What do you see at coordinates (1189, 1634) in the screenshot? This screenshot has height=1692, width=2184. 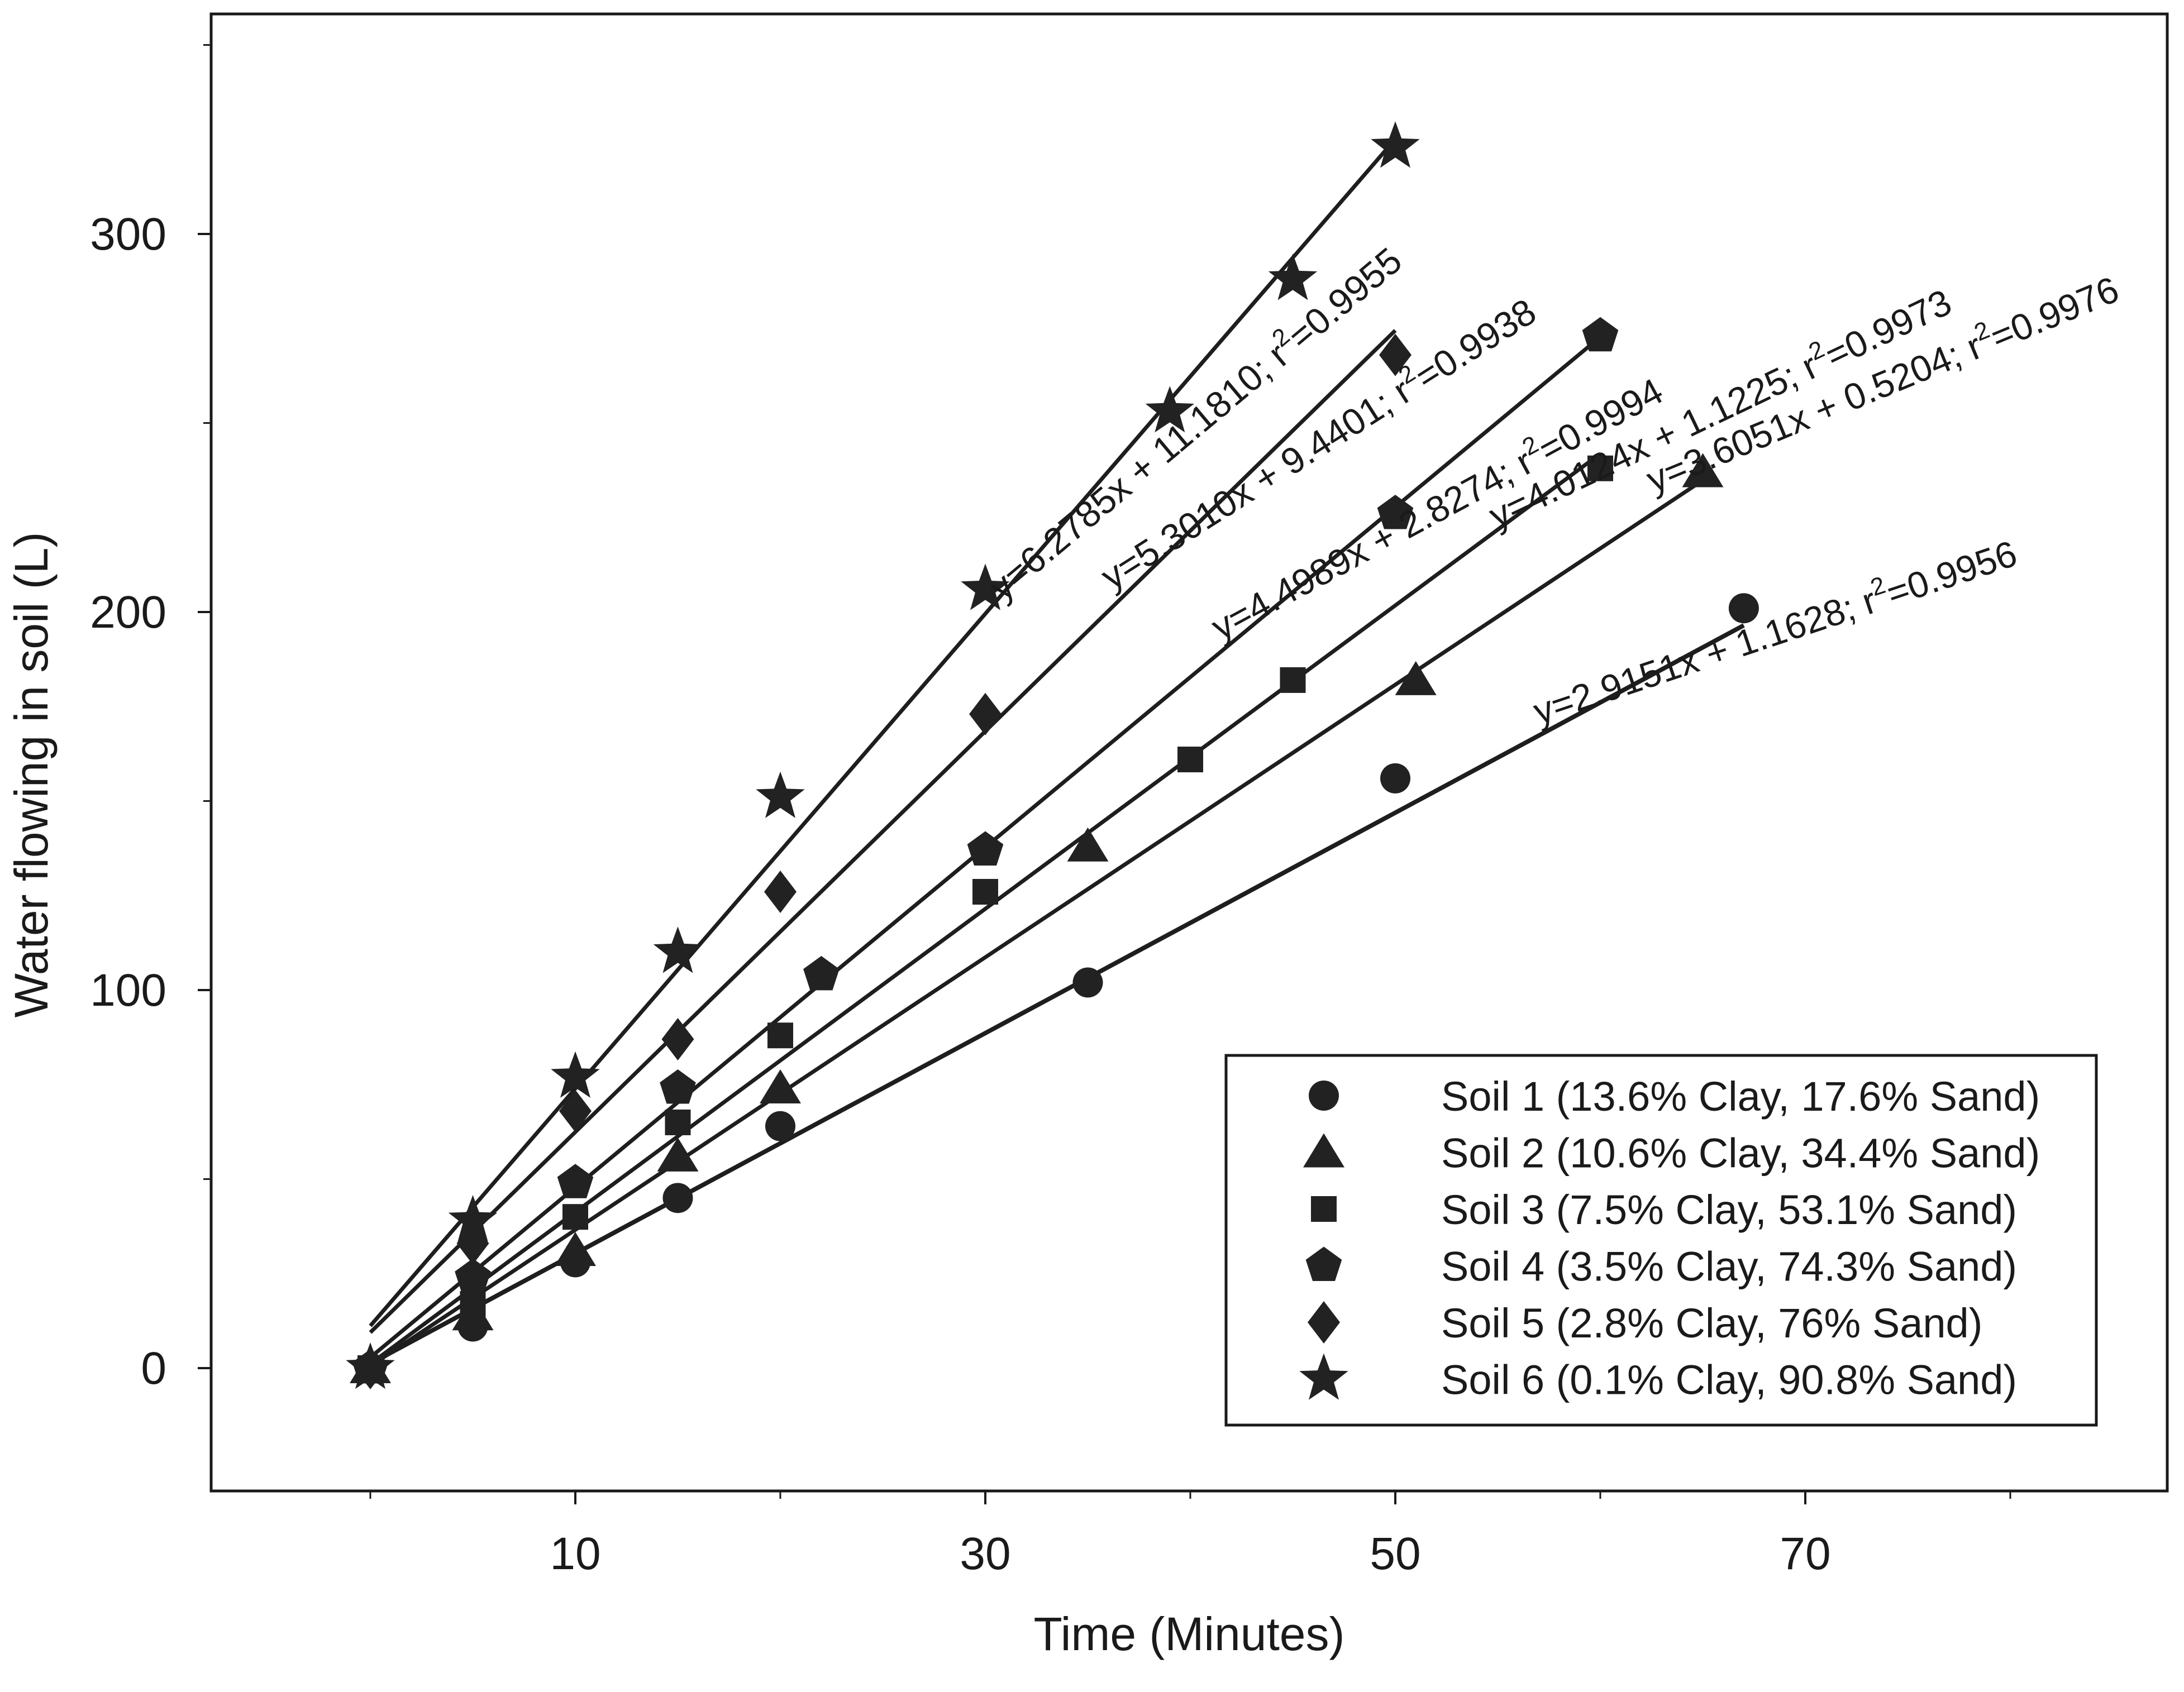 I see `x-axis-title: Time (Minutes)` at bounding box center [1189, 1634].